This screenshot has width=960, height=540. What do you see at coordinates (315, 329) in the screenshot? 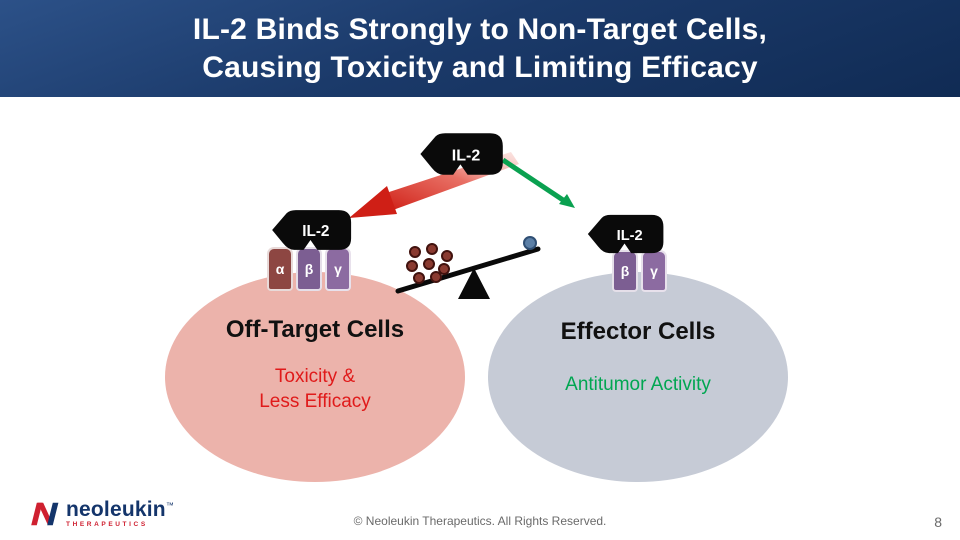
I see `off-target-cells-title: Off-Target Cells` at bounding box center [315, 329].